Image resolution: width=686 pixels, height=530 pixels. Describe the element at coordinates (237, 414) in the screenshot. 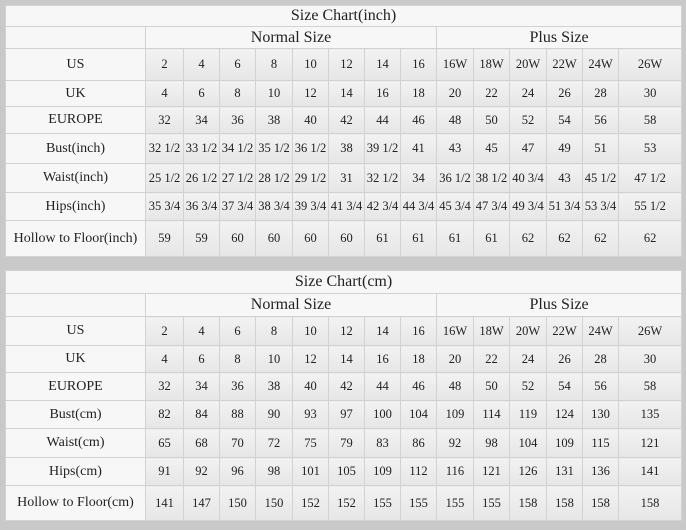

I see `size-cell: 88` at that location.